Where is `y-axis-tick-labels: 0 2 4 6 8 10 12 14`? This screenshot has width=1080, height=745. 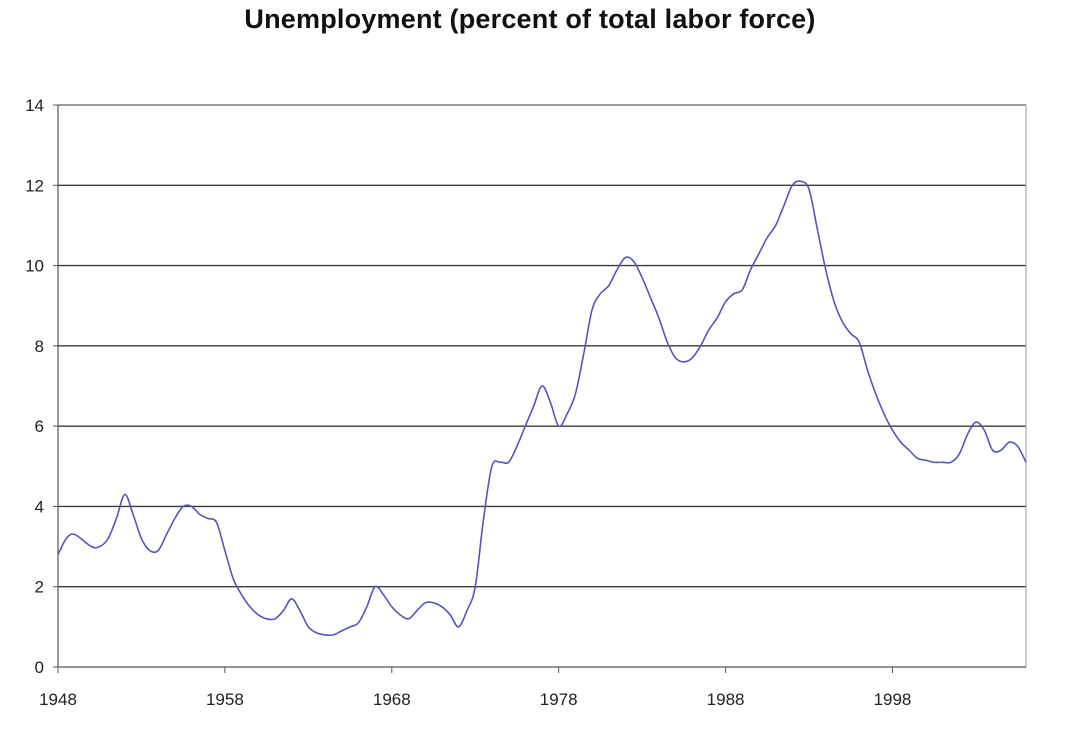
y-axis-tick-labels: 0 2 4 6 8 10 12 14 is located at coordinates (34, 386).